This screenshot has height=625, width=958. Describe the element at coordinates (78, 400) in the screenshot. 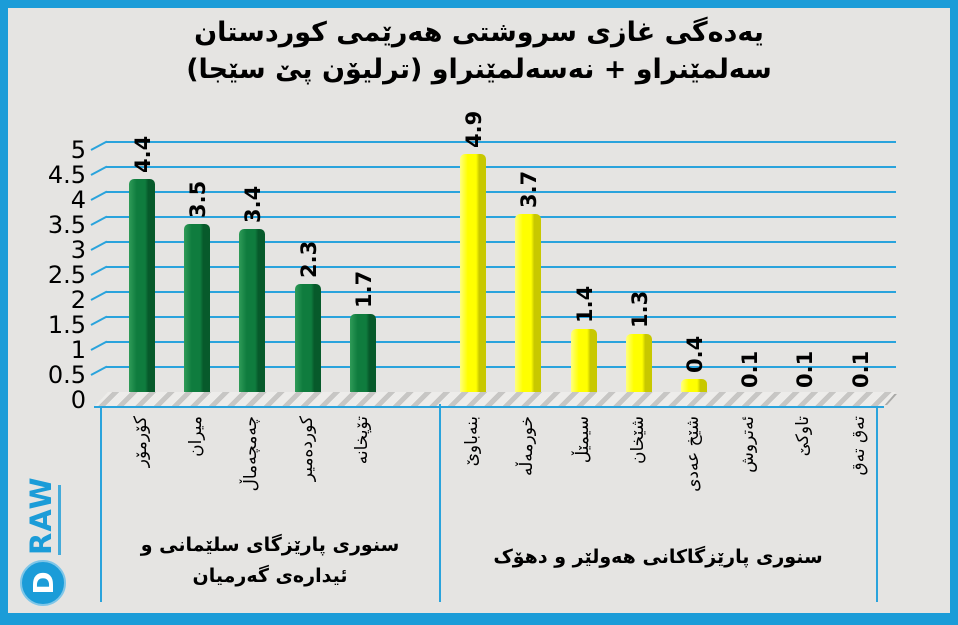

I see `y-axis-tick-label: 0` at that location.